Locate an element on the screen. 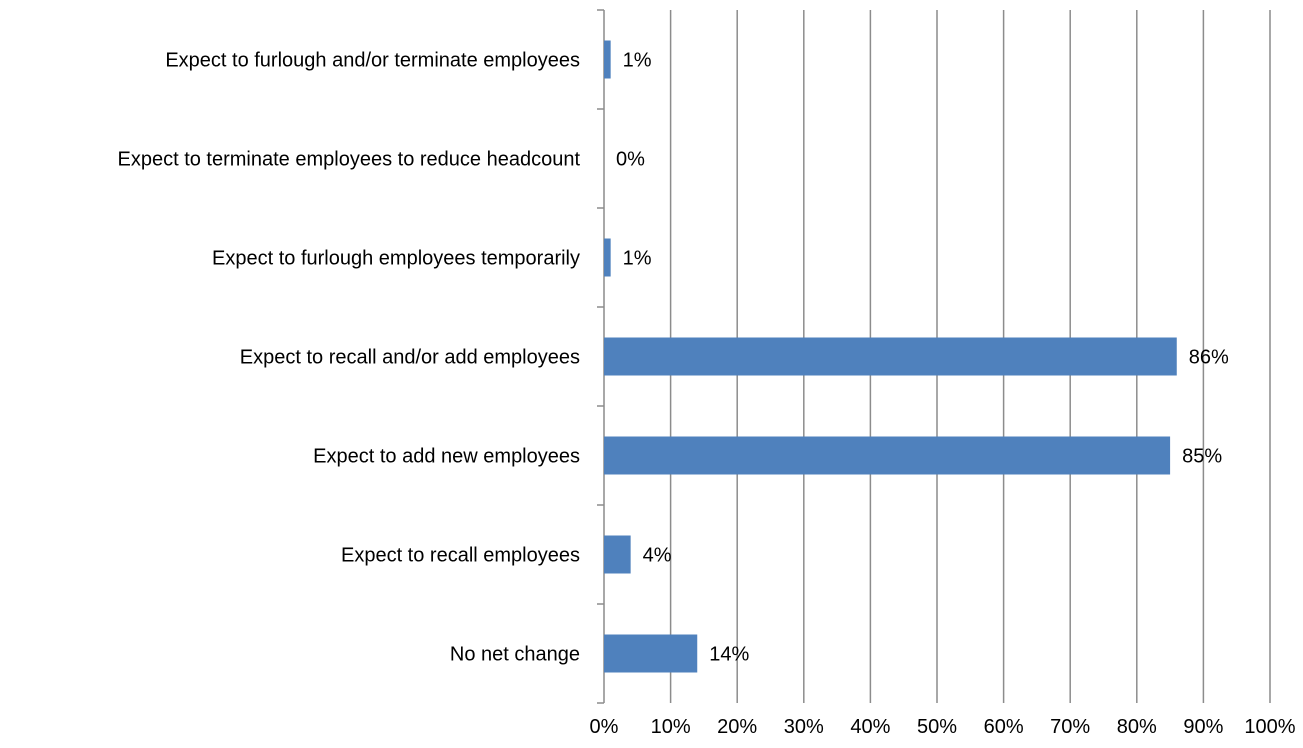  data-label: 86% is located at coordinates (1209, 358).